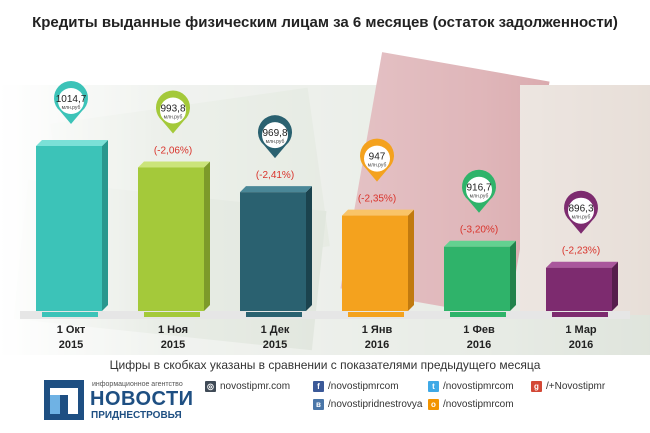 The width and height of the screenshot is (650, 433). I want to click on googleplus-link-text: /+Novostipmr, so click(576, 386).